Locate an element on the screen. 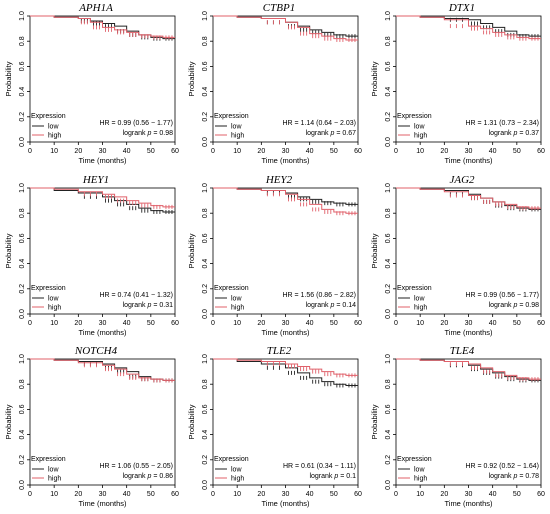  x-tick-label: 50 is located at coordinates (334, 151).